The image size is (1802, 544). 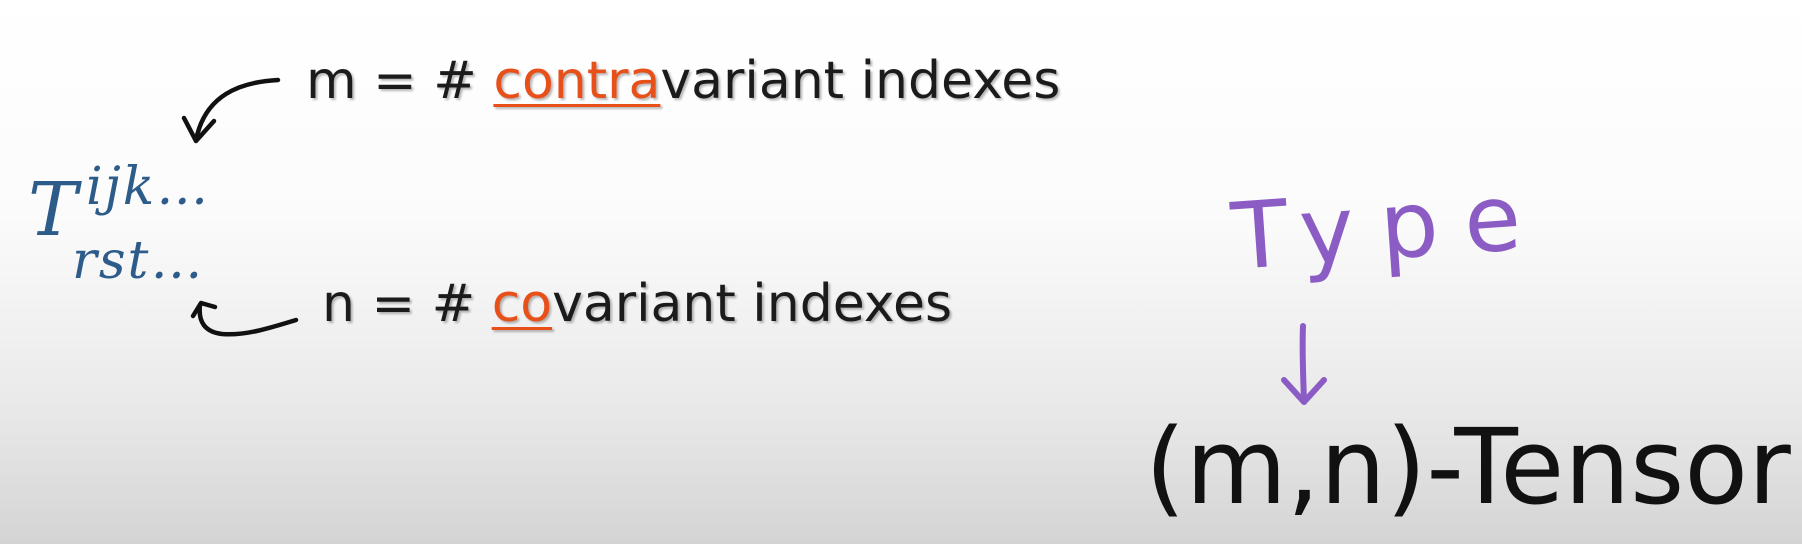 I want to click on covariant-prefix: n = #, so click(x=407, y=304).